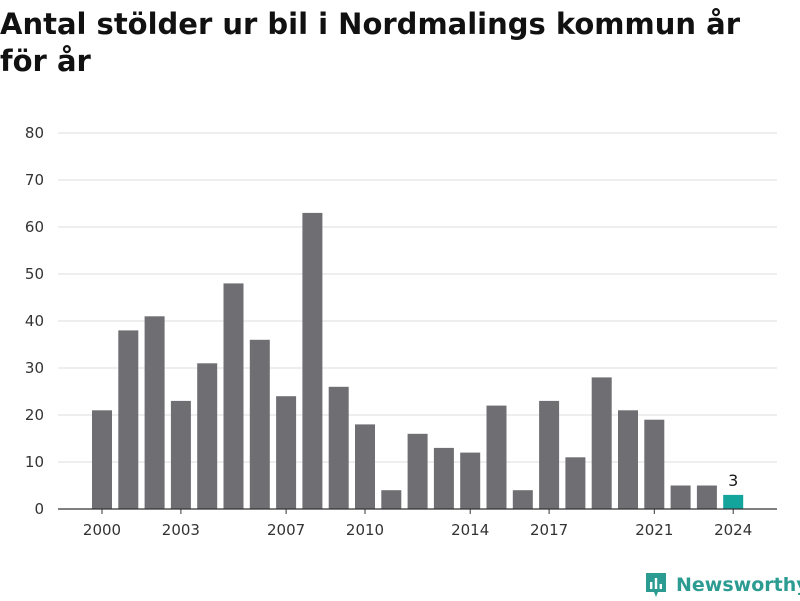 The image size is (800, 601). I want to click on x-tick-label: 2010, so click(365, 530).